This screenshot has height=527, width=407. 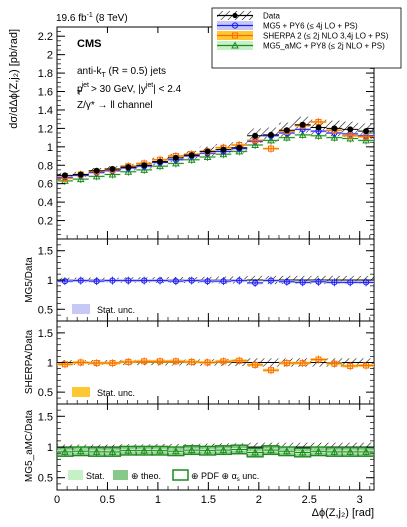 I want to click on pt-cut-label: pjet T > 30 GeV, |yjet| < 2.4, so click(x=129, y=89).